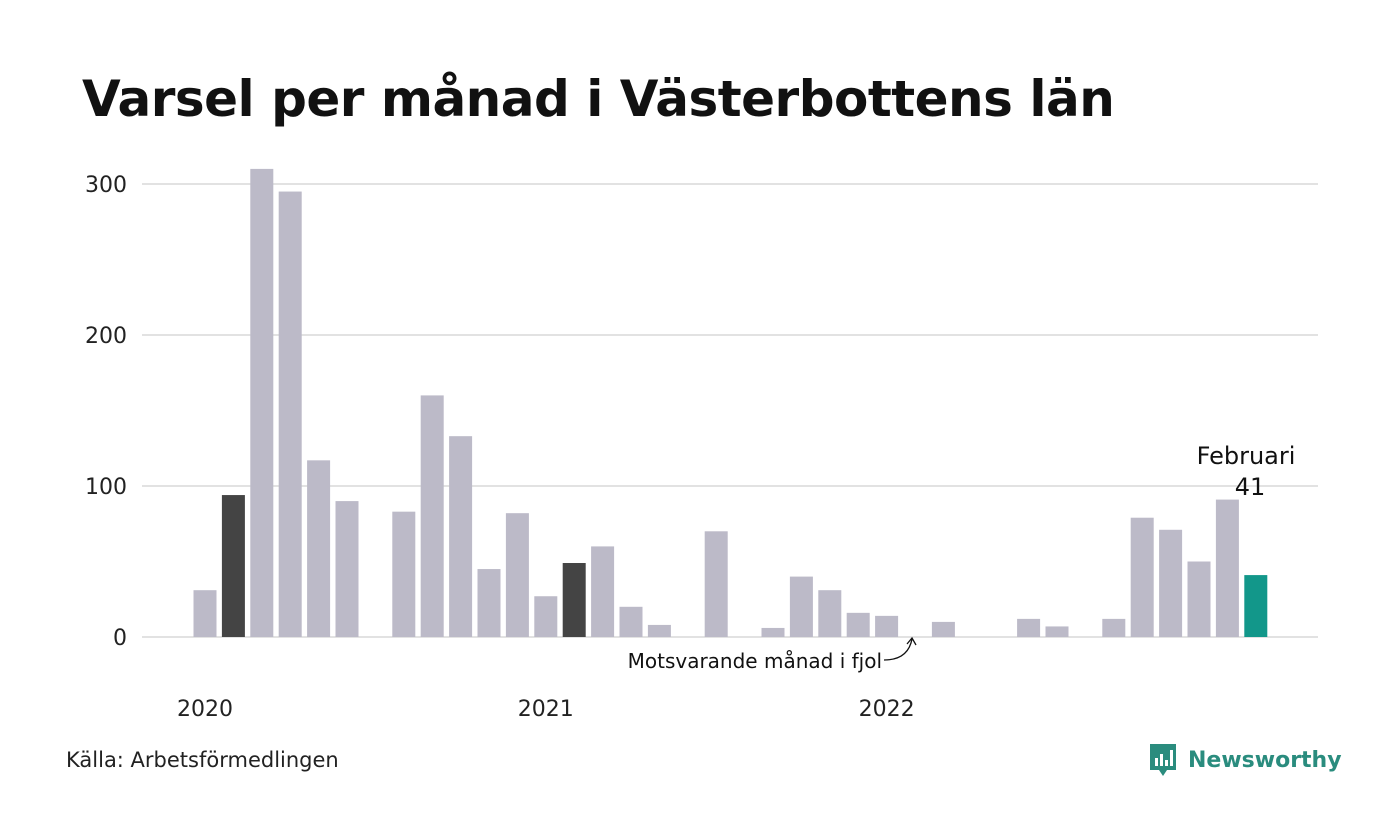  I want to click on y-tick-label: 0, so click(120, 638).